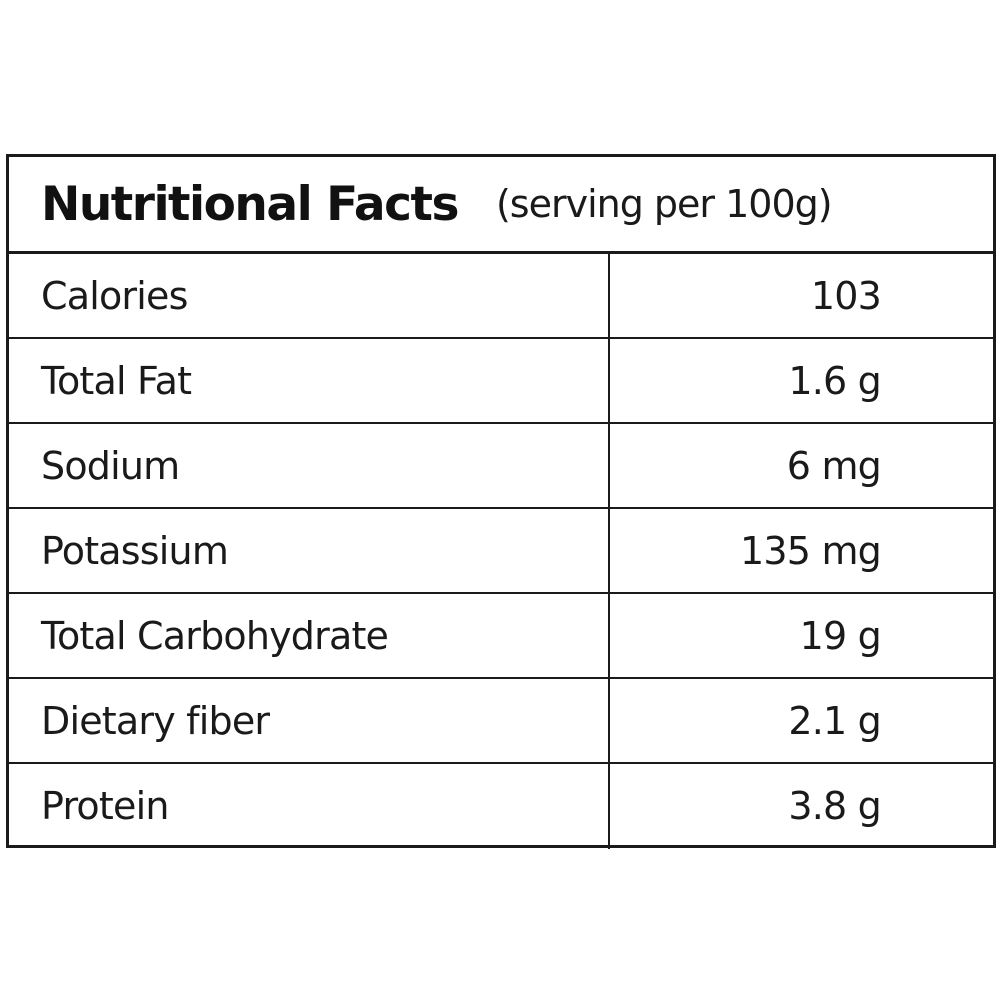 This screenshot has height=1000, width=1000. Describe the element at coordinates (800, 806) in the screenshot. I see `row-value: 3.8 g` at that location.